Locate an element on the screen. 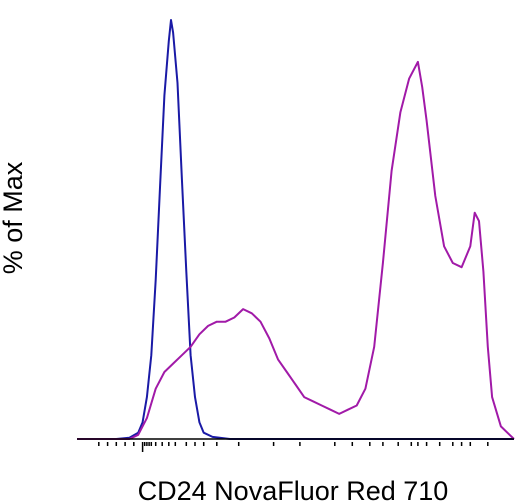 Image resolution: width=518 pixels, height=504 pixels. x-axis-label: CD24 NovaFluor Red 710 is located at coordinates (293, 490).